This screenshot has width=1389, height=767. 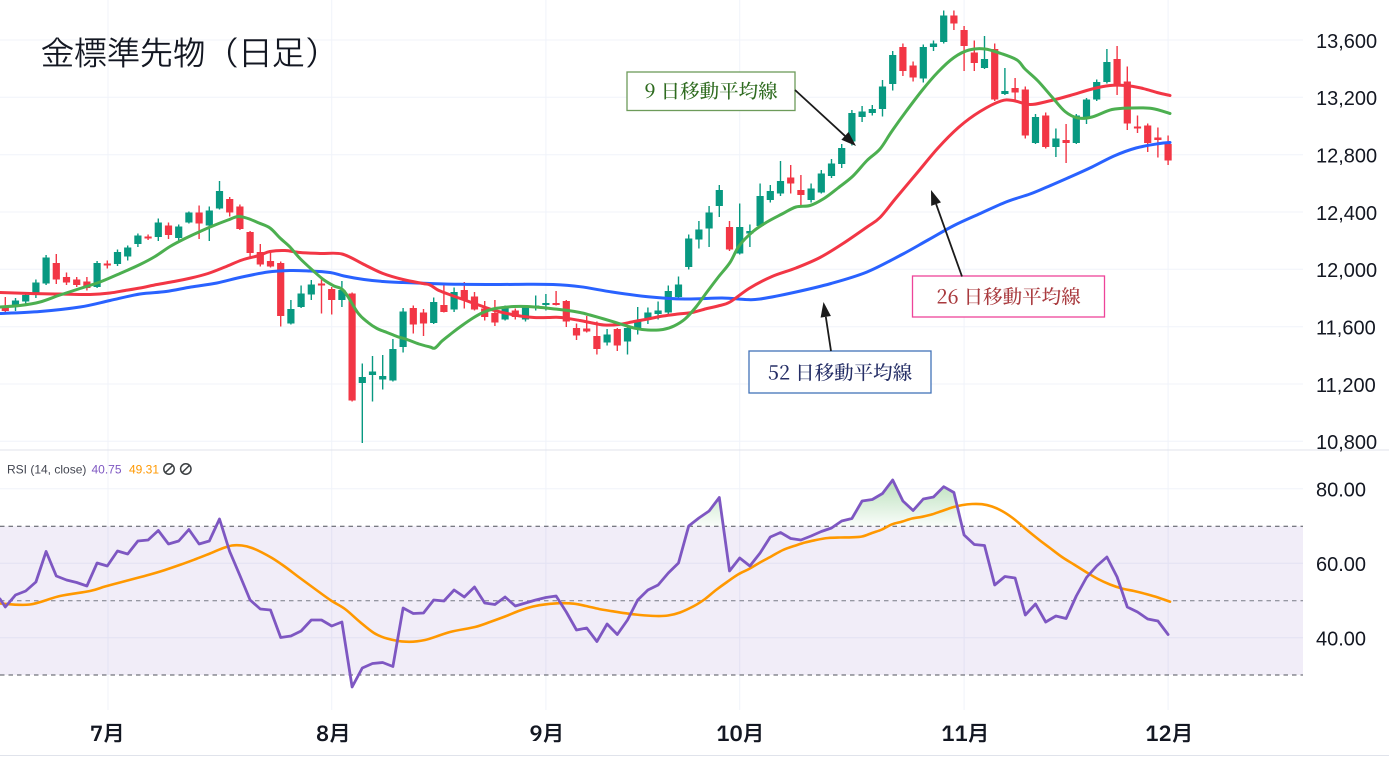 What do you see at coordinates (1346, 99) in the screenshot?
I see `svg-text: 13,200` at bounding box center [1346, 99].